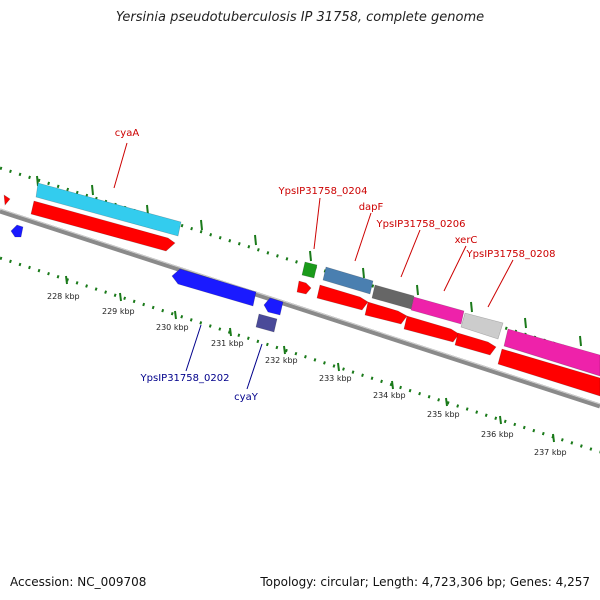  What do you see at coordinates (421, 224) in the screenshot?
I see `feature-label: YpsIP31758_0206` at bounding box center [421, 224].